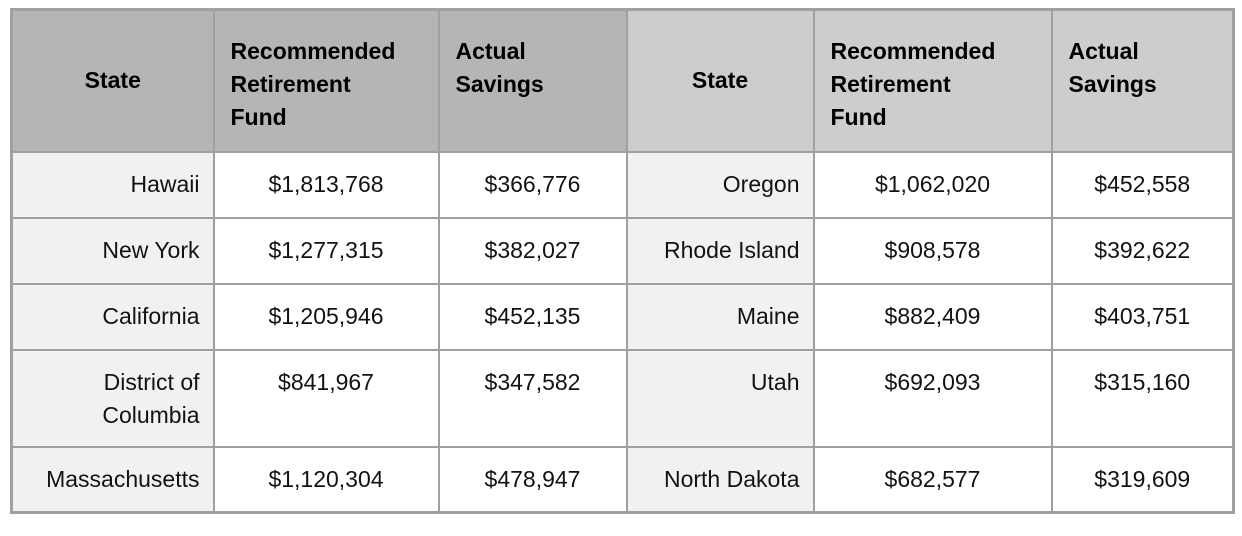 Image resolution: width=1242 pixels, height=536 pixels. I want to click on state-header-right: State, so click(720, 80).